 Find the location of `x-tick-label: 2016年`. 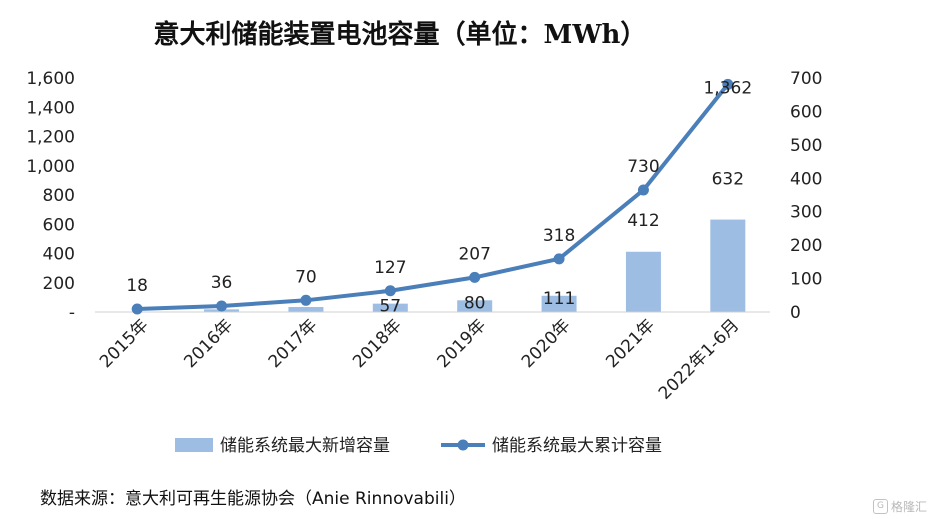

x-tick-label: 2016年 is located at coordinates (208, 343).